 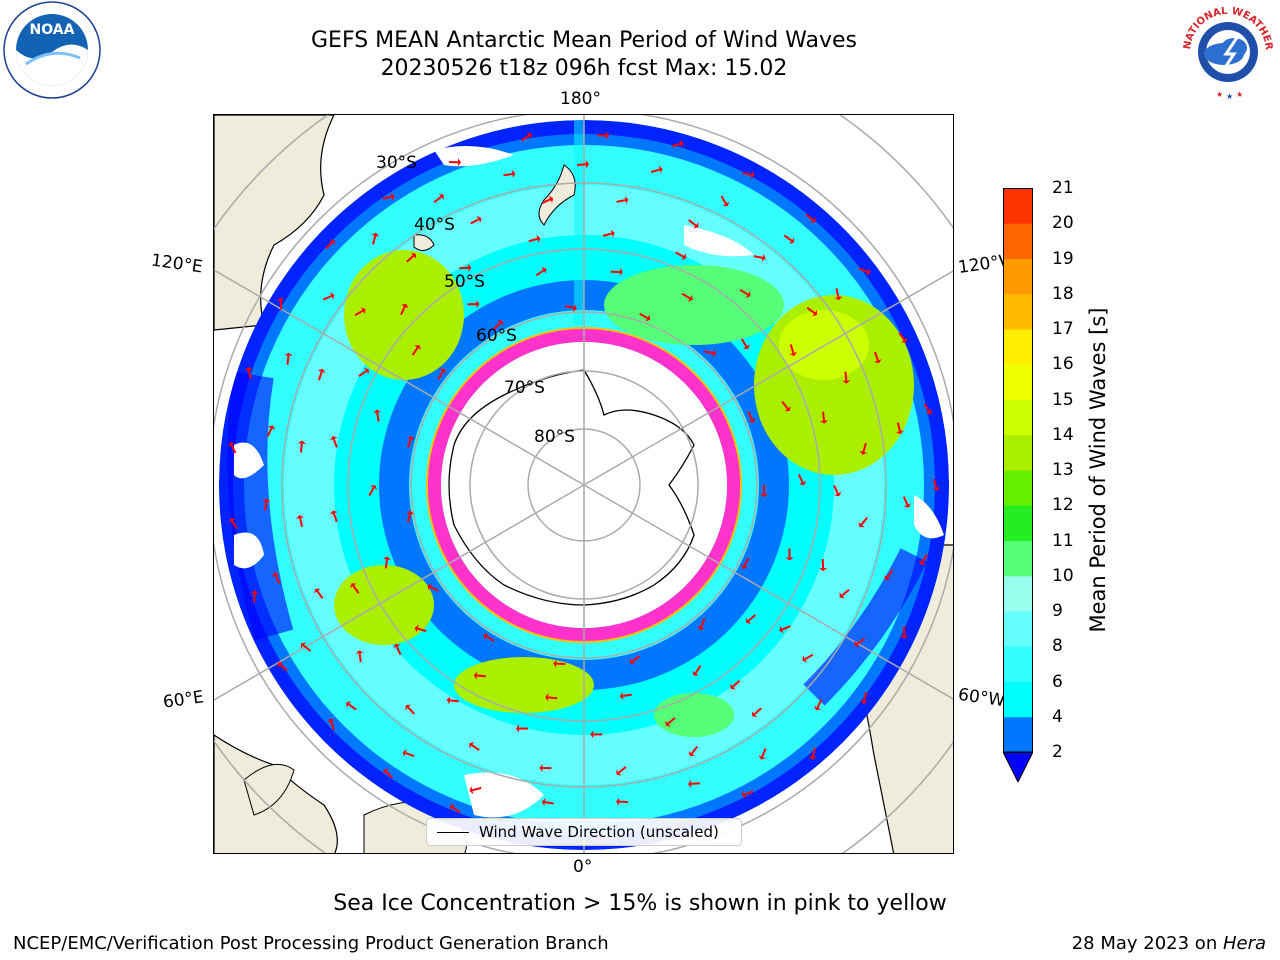 What do you see at coordinates (583, 867) in the screenshot?
I see `lon-label-0: 0°` at bounding box center [583, 867].